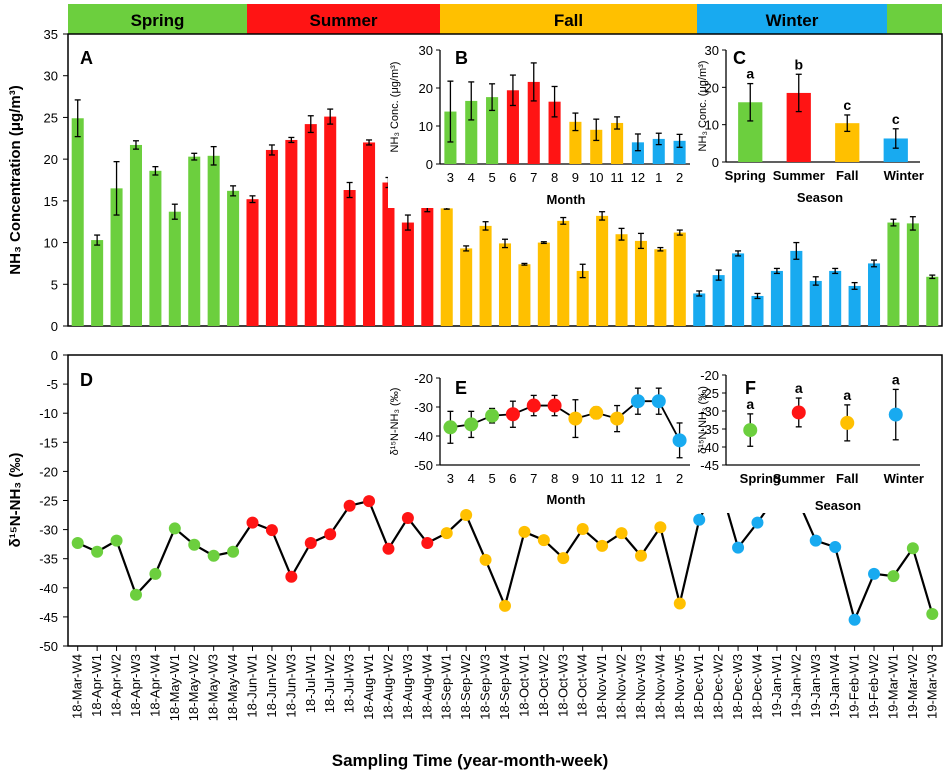  Describe the element at coordinates (116, 685) in the screenshot. I see `x-tick-label: 18-Apr-W2` at that location.